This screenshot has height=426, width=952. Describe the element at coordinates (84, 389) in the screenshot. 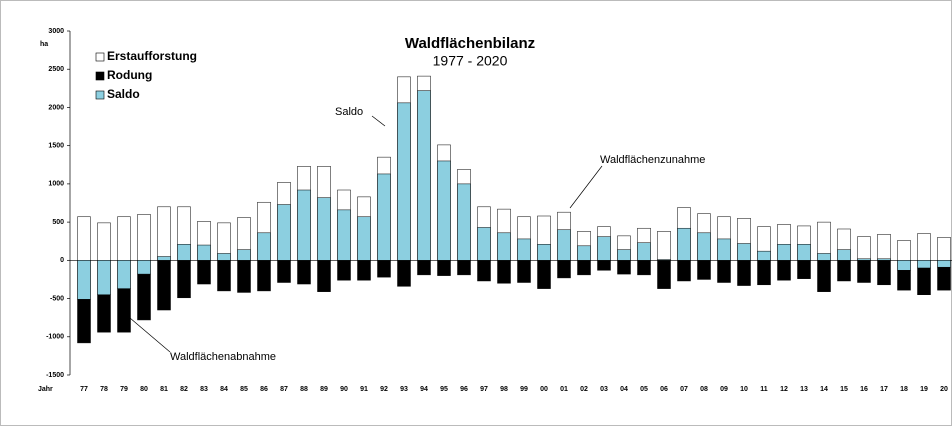

I see `x-tick-label: 77` at that location.